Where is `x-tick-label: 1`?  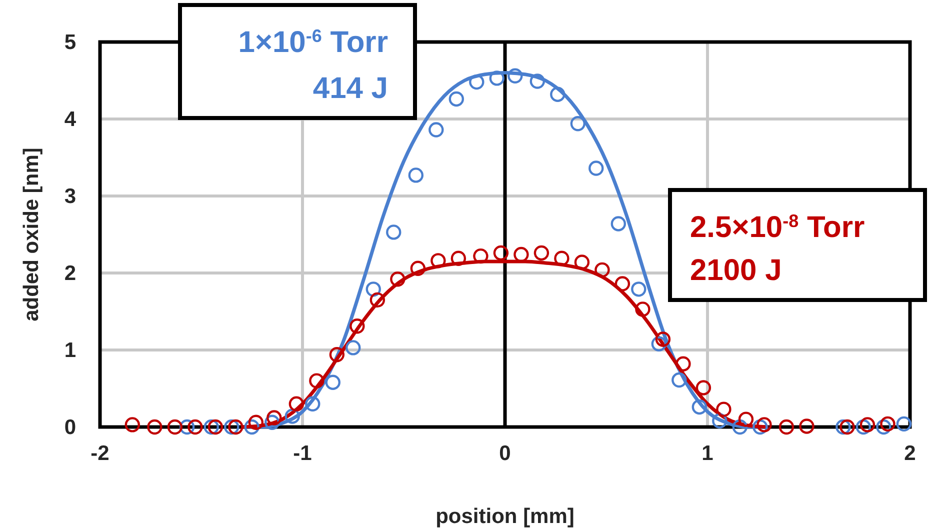
x-tick-label: 1 is located at coordinates (708, 453).